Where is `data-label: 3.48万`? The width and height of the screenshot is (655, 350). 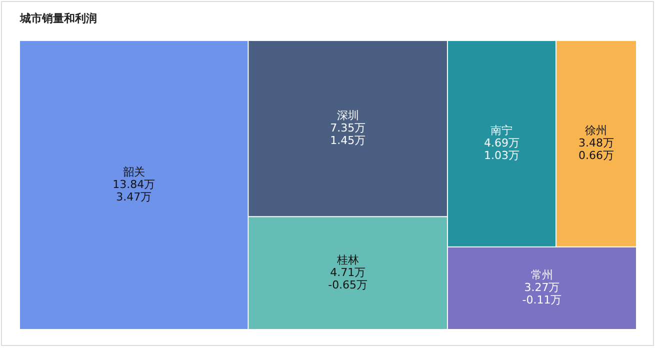 data-label: 3.48万 is located at coordinates (596, 143).